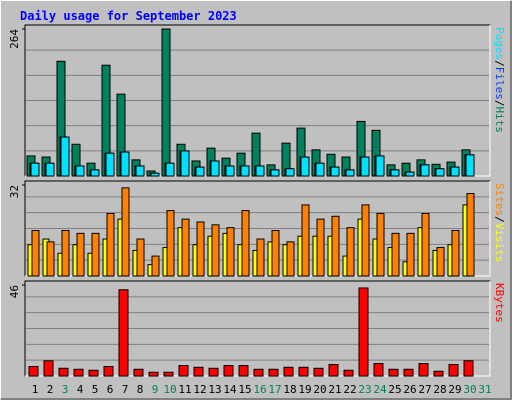 The width and height of the screenshot is (512, 400). What do you see at coordinates (125, 389) in the screenshot?
I see `x-tick-label: 7` at bounding box center [125, 389].